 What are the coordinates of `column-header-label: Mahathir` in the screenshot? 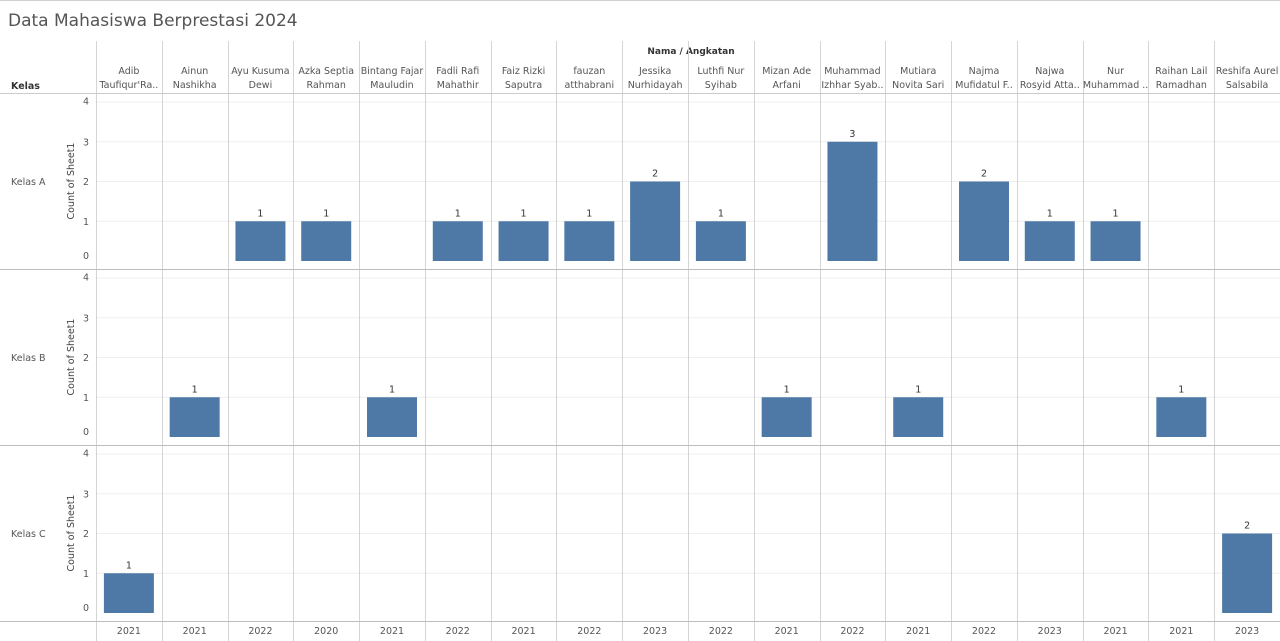 It's located at (458, 85).